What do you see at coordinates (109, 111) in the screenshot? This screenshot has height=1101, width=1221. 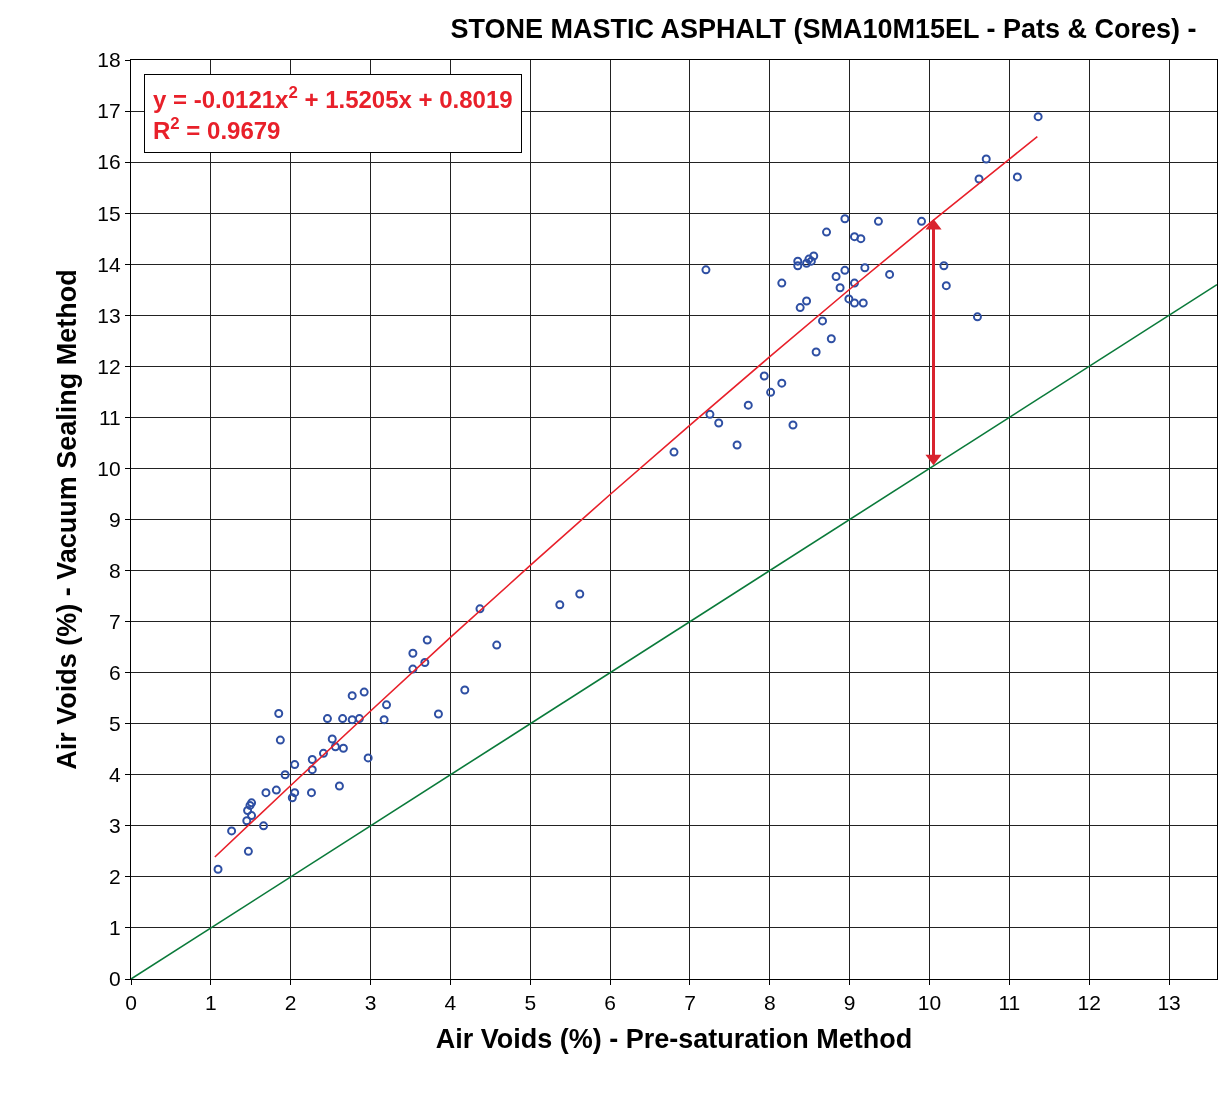 I see `y-tick-label: 17` at bounding box center [109, 111].